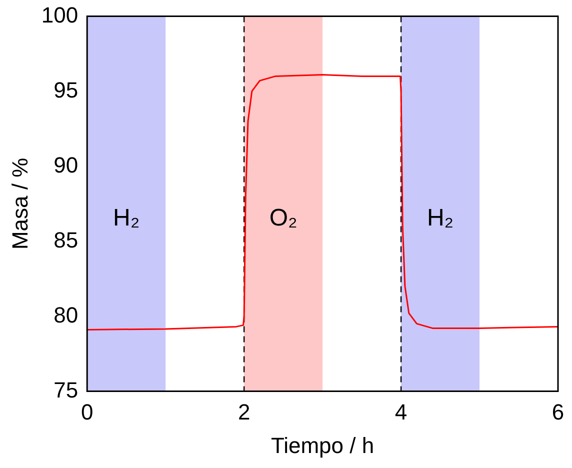  Describe the element at coordinates (66, 315) in the screenshot. I see `y-tick-label: 80` at that location.